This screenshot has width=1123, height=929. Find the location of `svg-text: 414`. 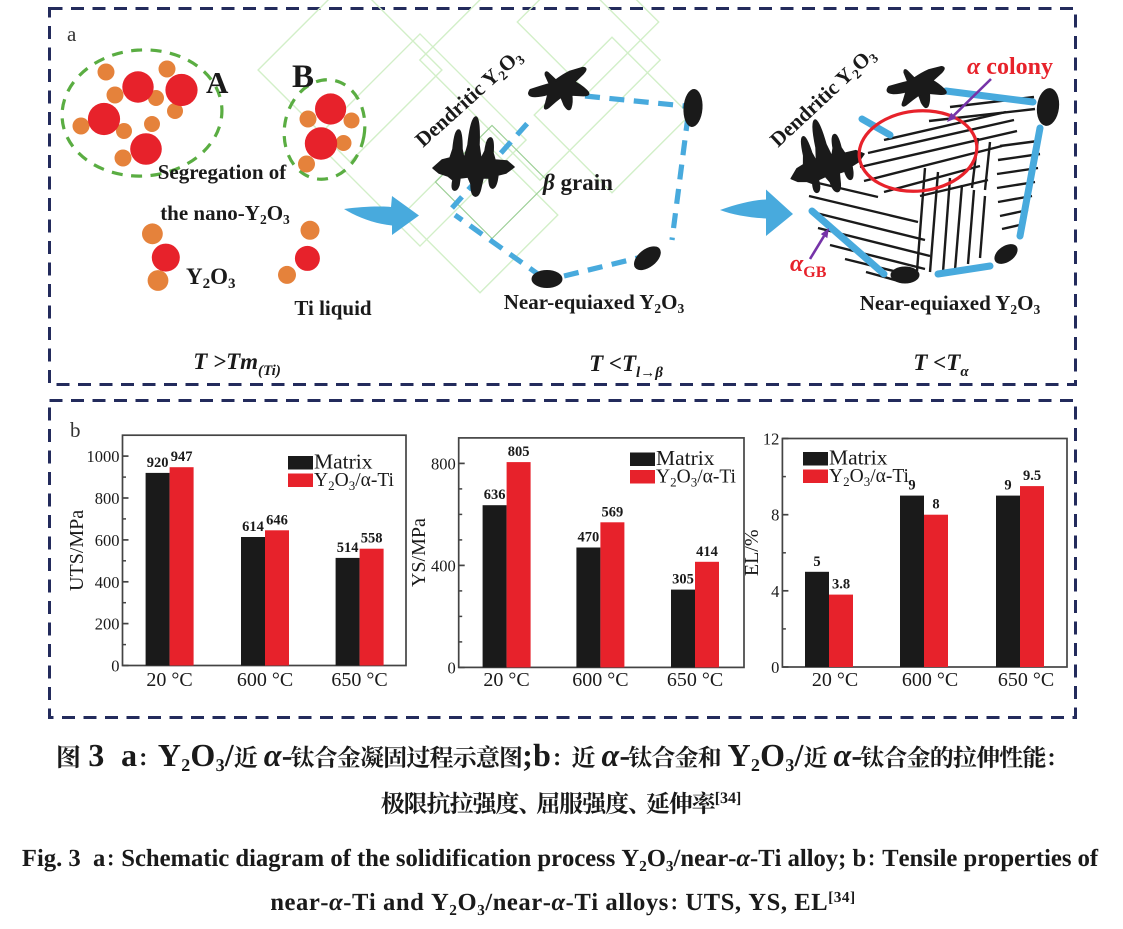

svg-text: 414 is located at coordinates (707, 552).